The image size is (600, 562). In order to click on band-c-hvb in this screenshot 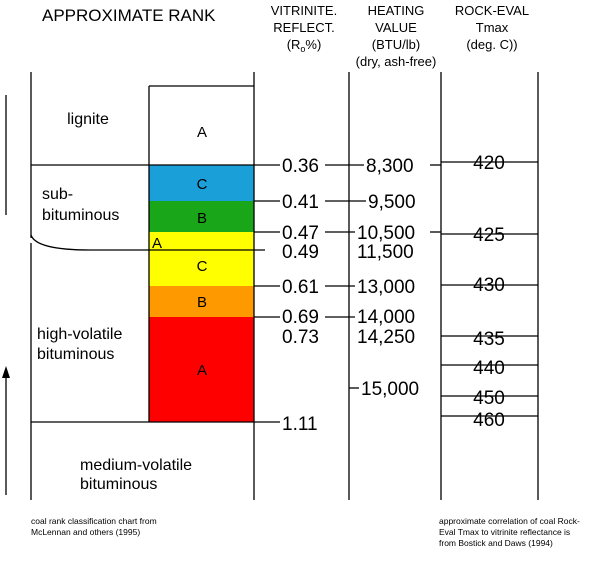, I will do `click(201, 269)`.